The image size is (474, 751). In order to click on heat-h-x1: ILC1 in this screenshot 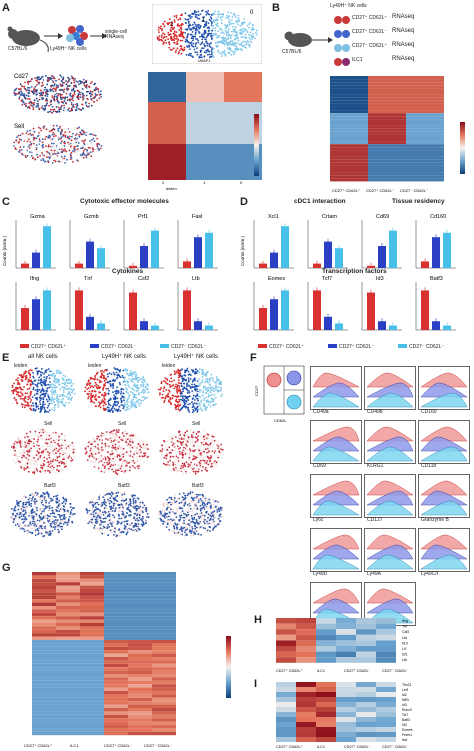, I will do `click(321, 671)`.